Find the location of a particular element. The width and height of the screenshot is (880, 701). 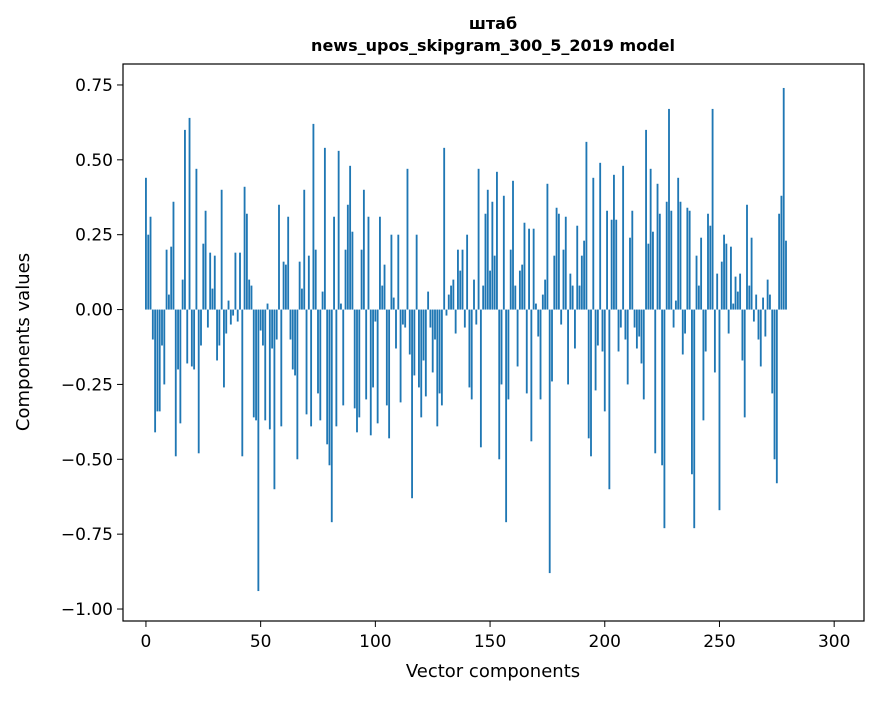

x-axis-ticks: 0 50 100 150 200 250 300 is located at coordinates (495, 636).